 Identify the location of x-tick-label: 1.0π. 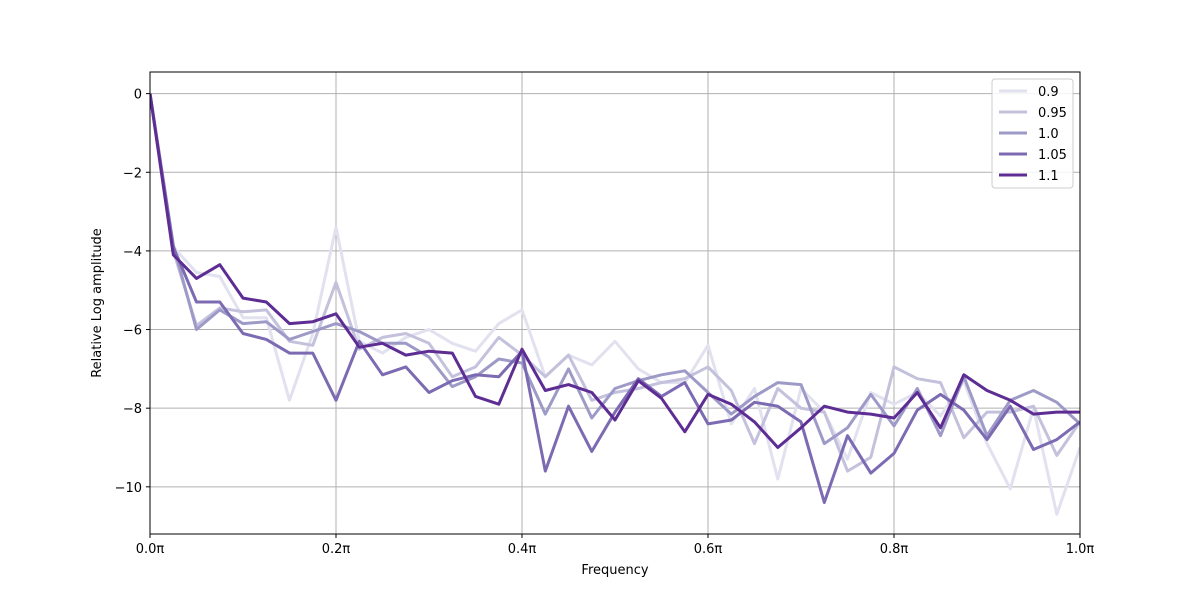
(1080, 549).